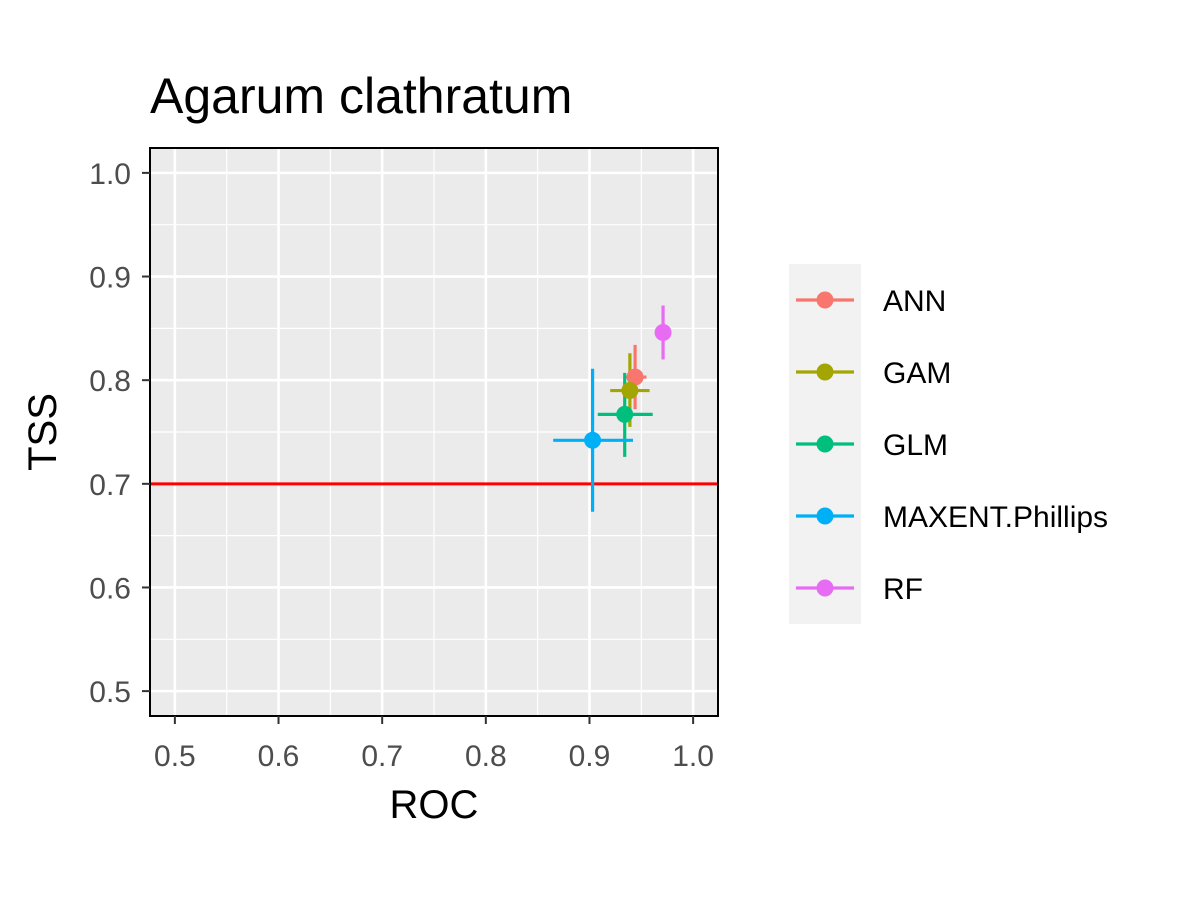 The width and height of the screenshot is (1200, 900). What do you see at coordinates (952, 445) in the screenshot?
I see `legend: ANN GAM GLM MAXENT.Phillips RF` at bounding box center [952, 445].